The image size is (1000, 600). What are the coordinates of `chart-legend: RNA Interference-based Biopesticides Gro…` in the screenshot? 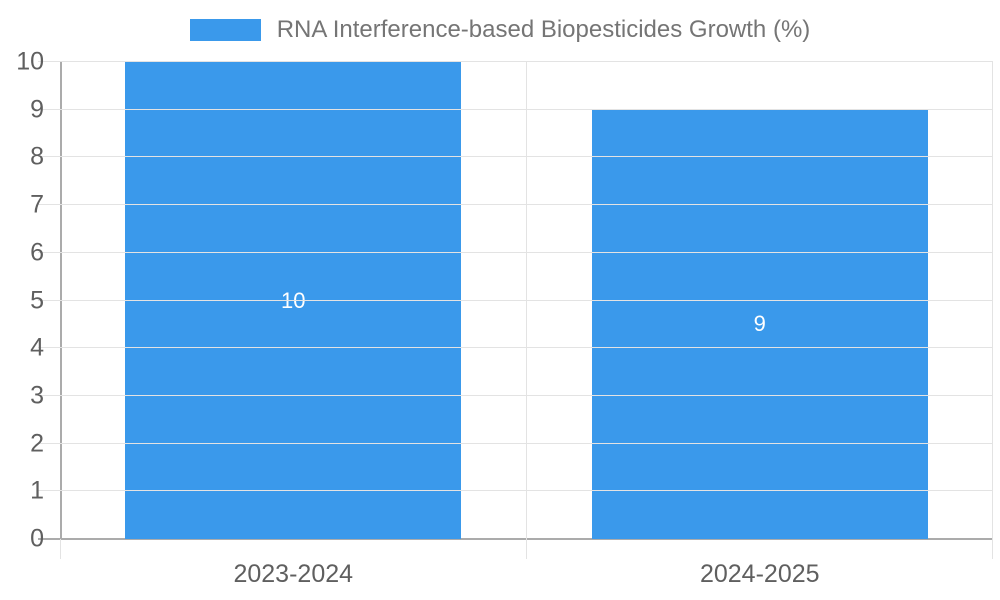 It's located at (500, 30).